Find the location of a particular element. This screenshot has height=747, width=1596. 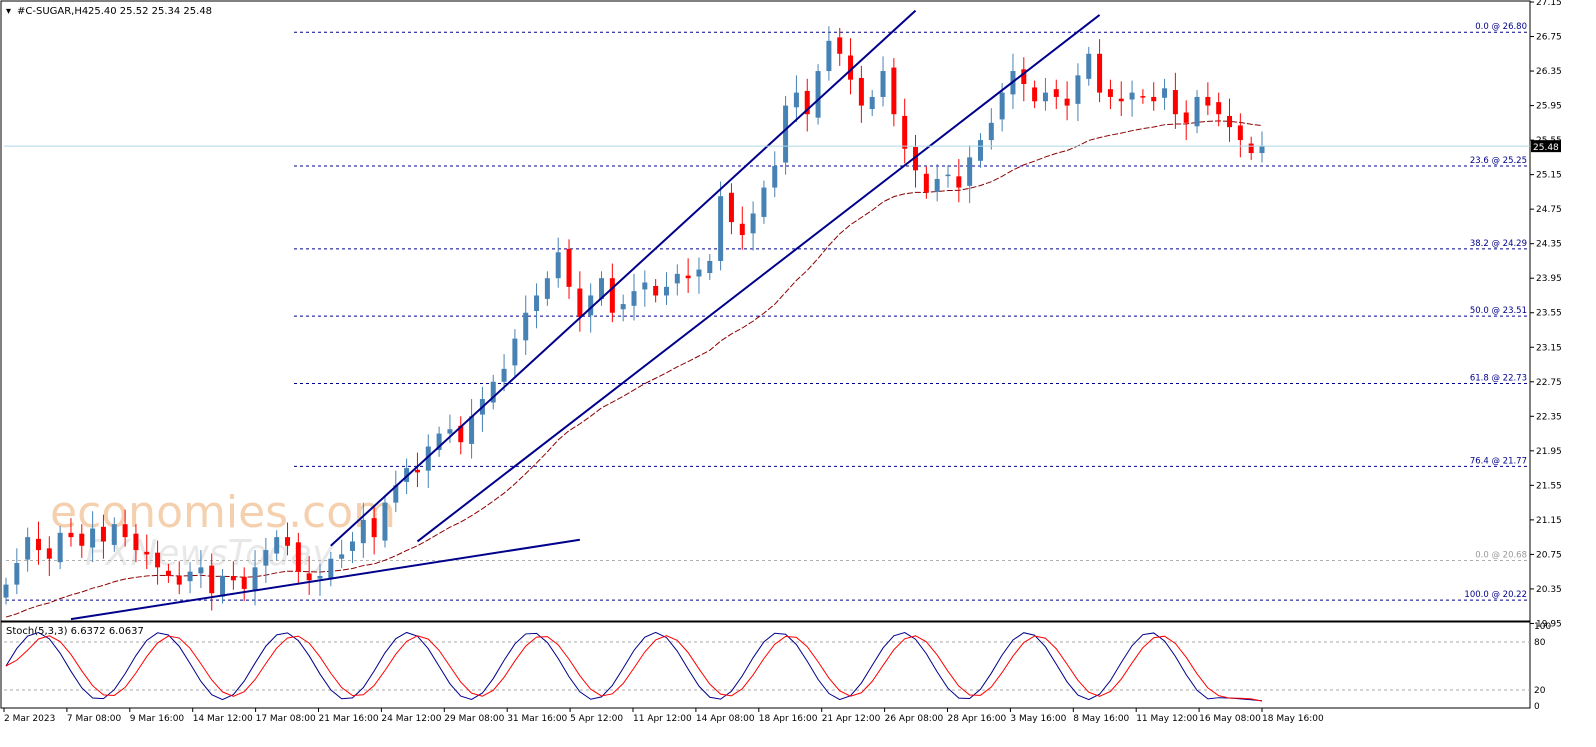

fib-label: 38.2 @ 24.29 is located at coordinates (1498, 244).